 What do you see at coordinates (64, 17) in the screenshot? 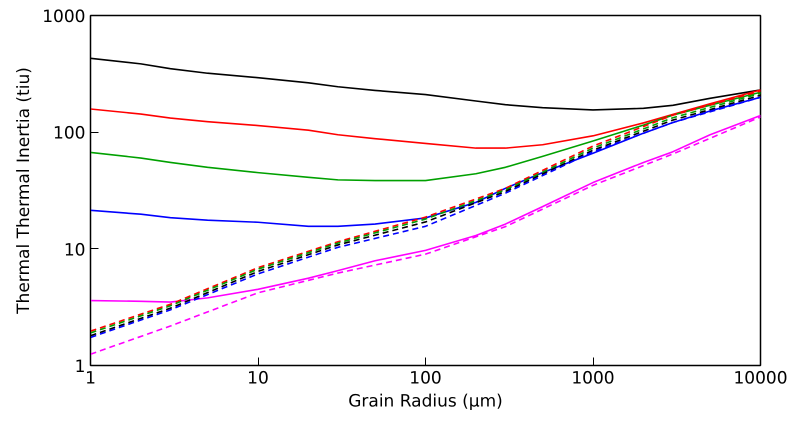
I see `y-tick-label: 1000` at bounding box center [64, 17].